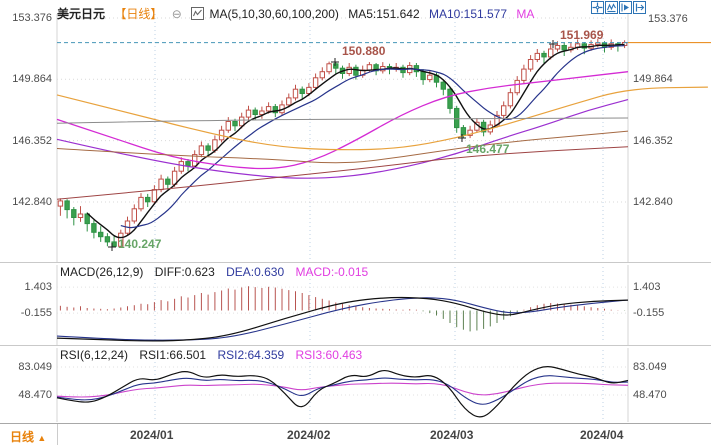 The height and width of the screenshot is (445, 711). I want to click on ma-more-value: MA, so click(525, 14).